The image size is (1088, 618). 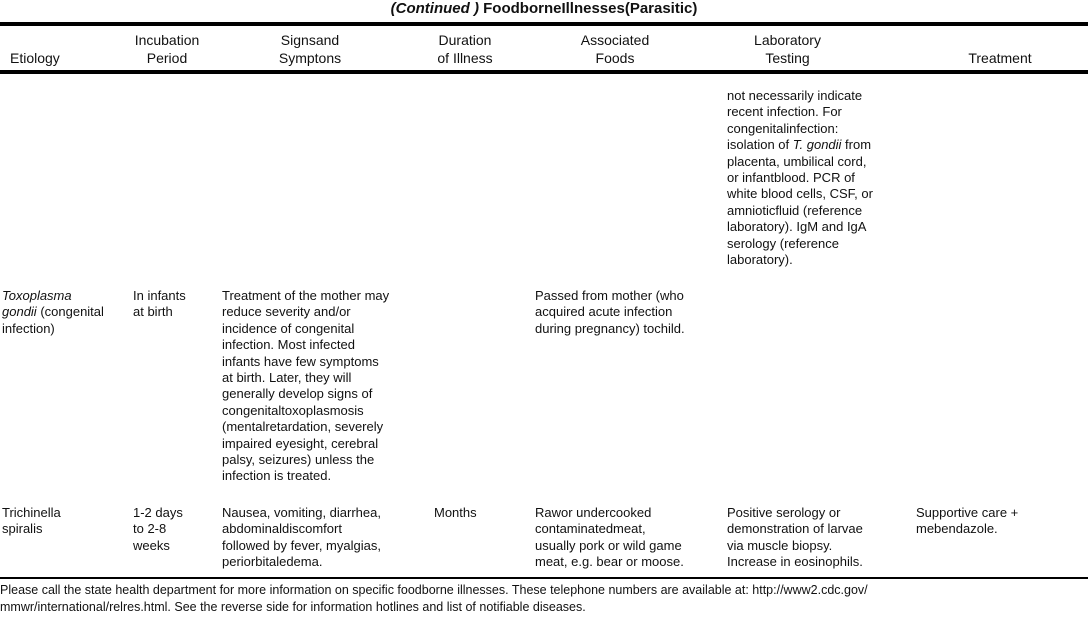 I want to click on lab-italic: T. gondii, so click(x=817, y=145).